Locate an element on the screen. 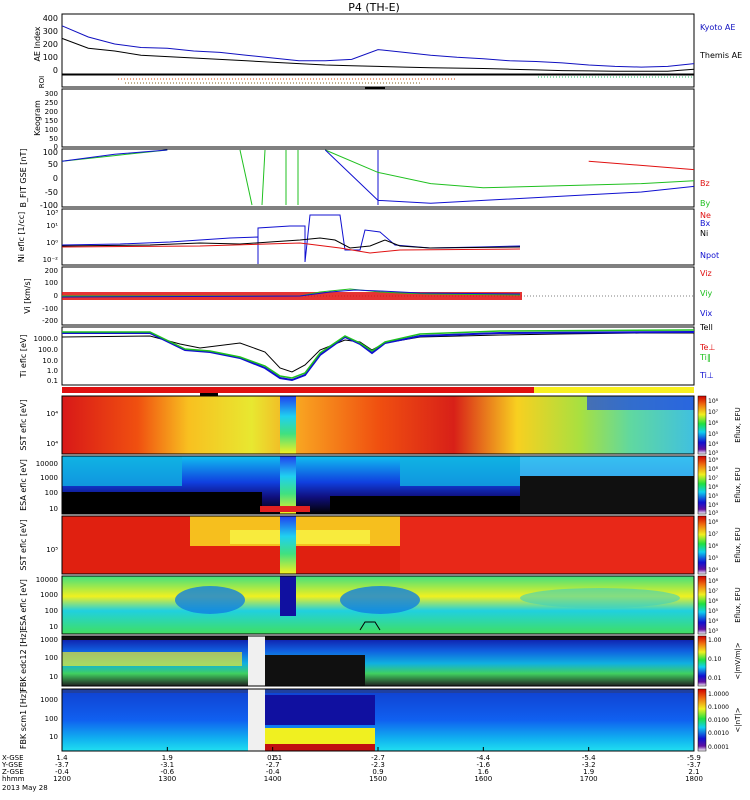  esa-e-frame is located at coordinates (378, 485).